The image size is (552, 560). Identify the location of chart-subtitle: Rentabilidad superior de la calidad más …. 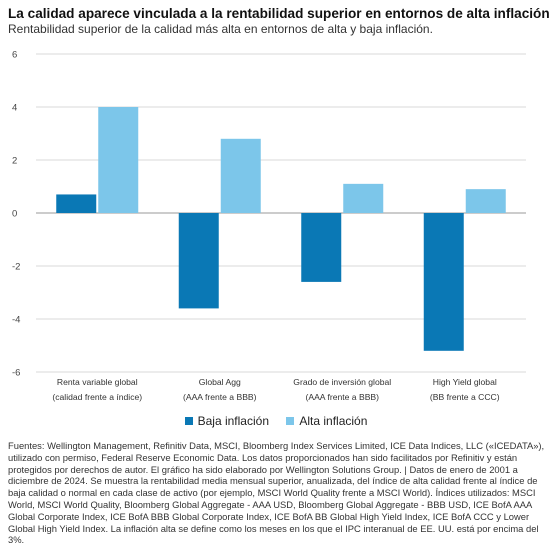
(220, 29).